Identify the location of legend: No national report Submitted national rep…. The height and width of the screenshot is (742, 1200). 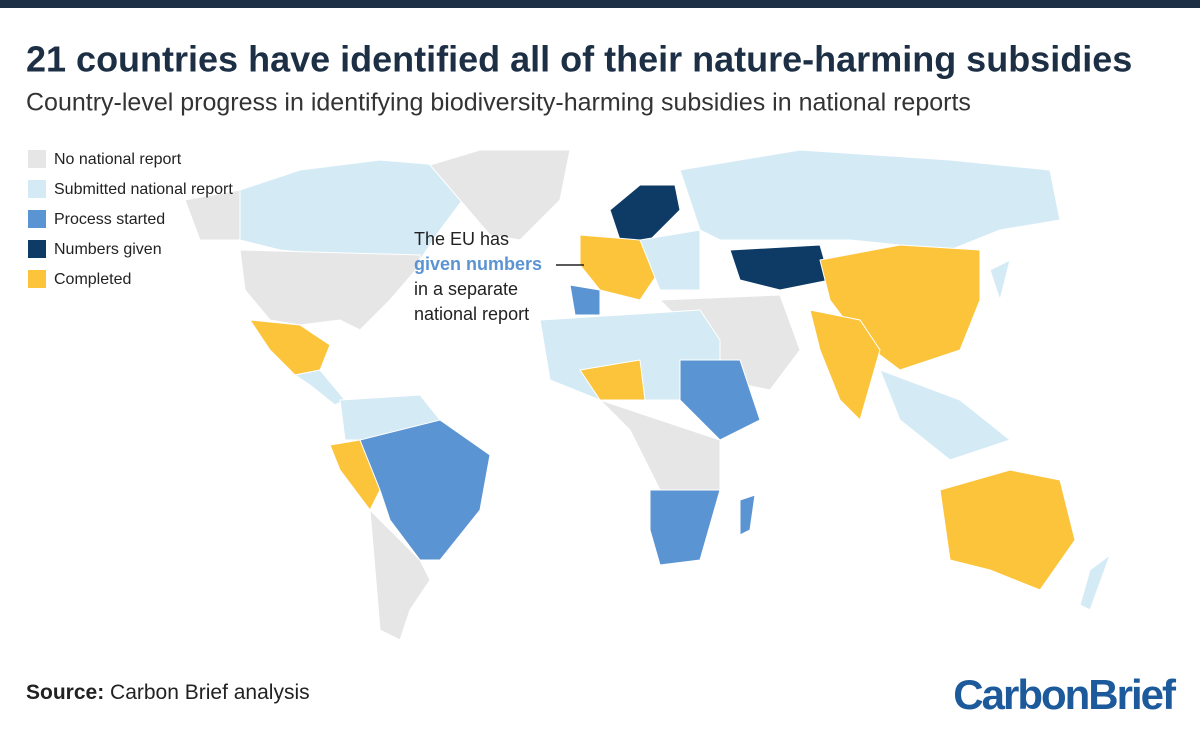
(130, 219).